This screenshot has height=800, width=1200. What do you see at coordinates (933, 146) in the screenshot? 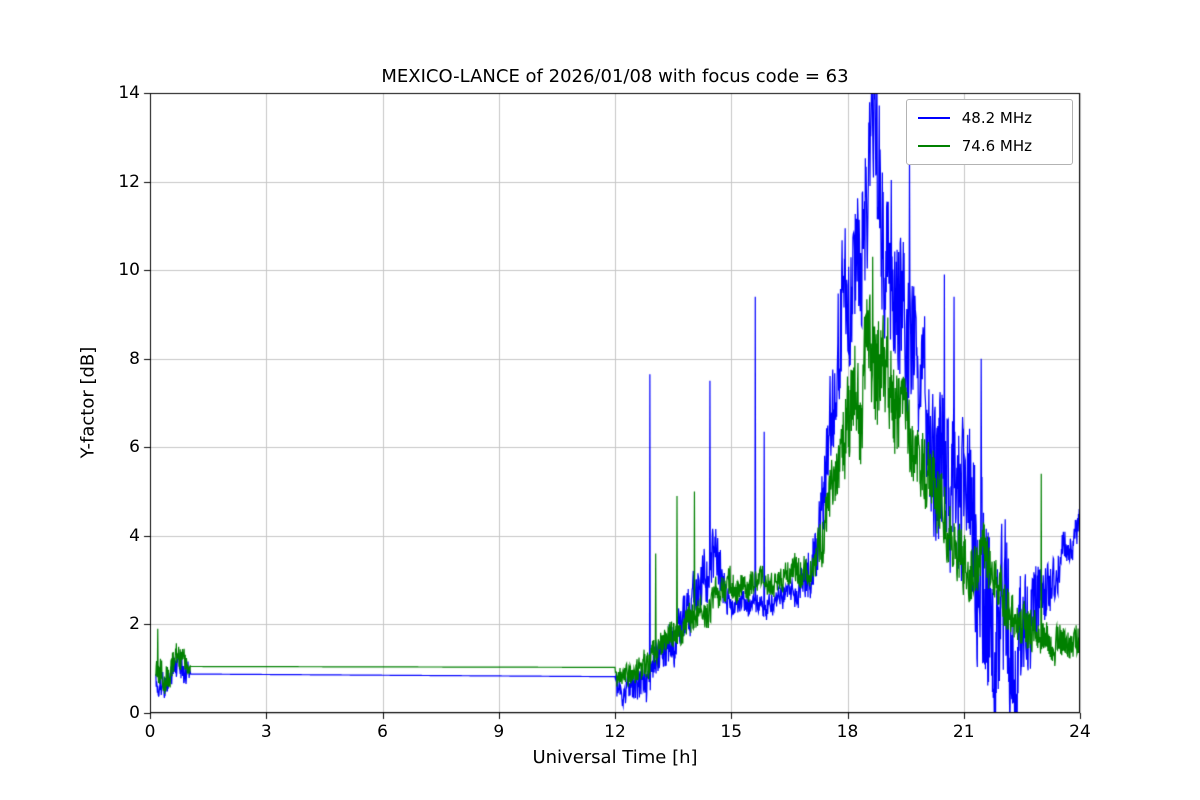
I see `legend-line-sample-green` at bounding box center [933, 146].